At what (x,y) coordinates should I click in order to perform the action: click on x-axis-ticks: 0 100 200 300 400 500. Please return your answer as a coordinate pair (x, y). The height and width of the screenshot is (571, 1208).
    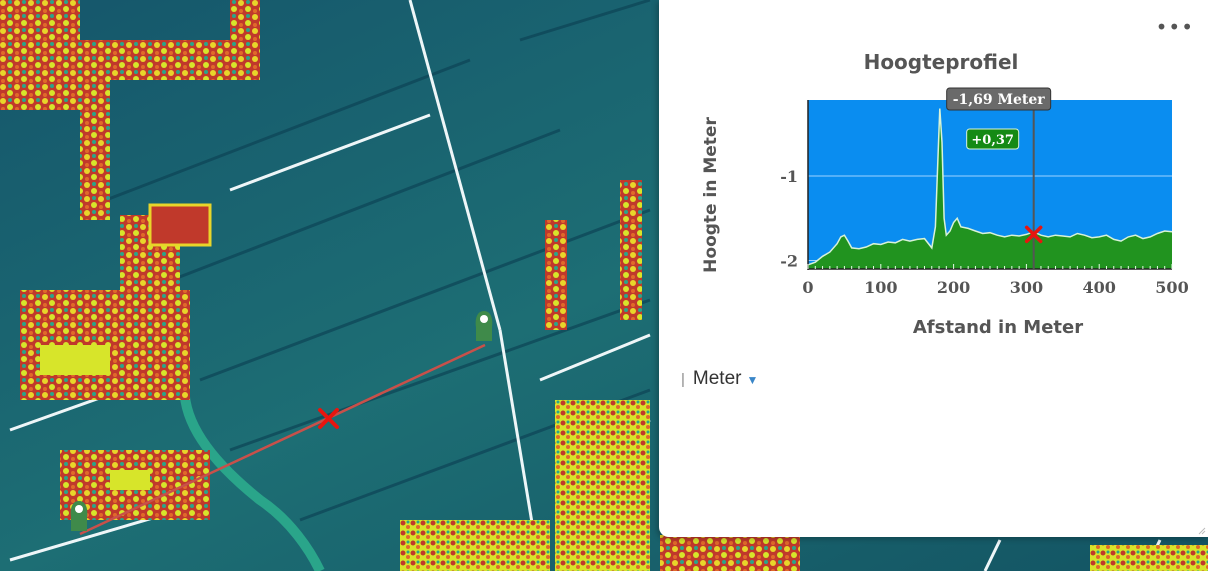
    Looking at the image, I should click on (995, 287).